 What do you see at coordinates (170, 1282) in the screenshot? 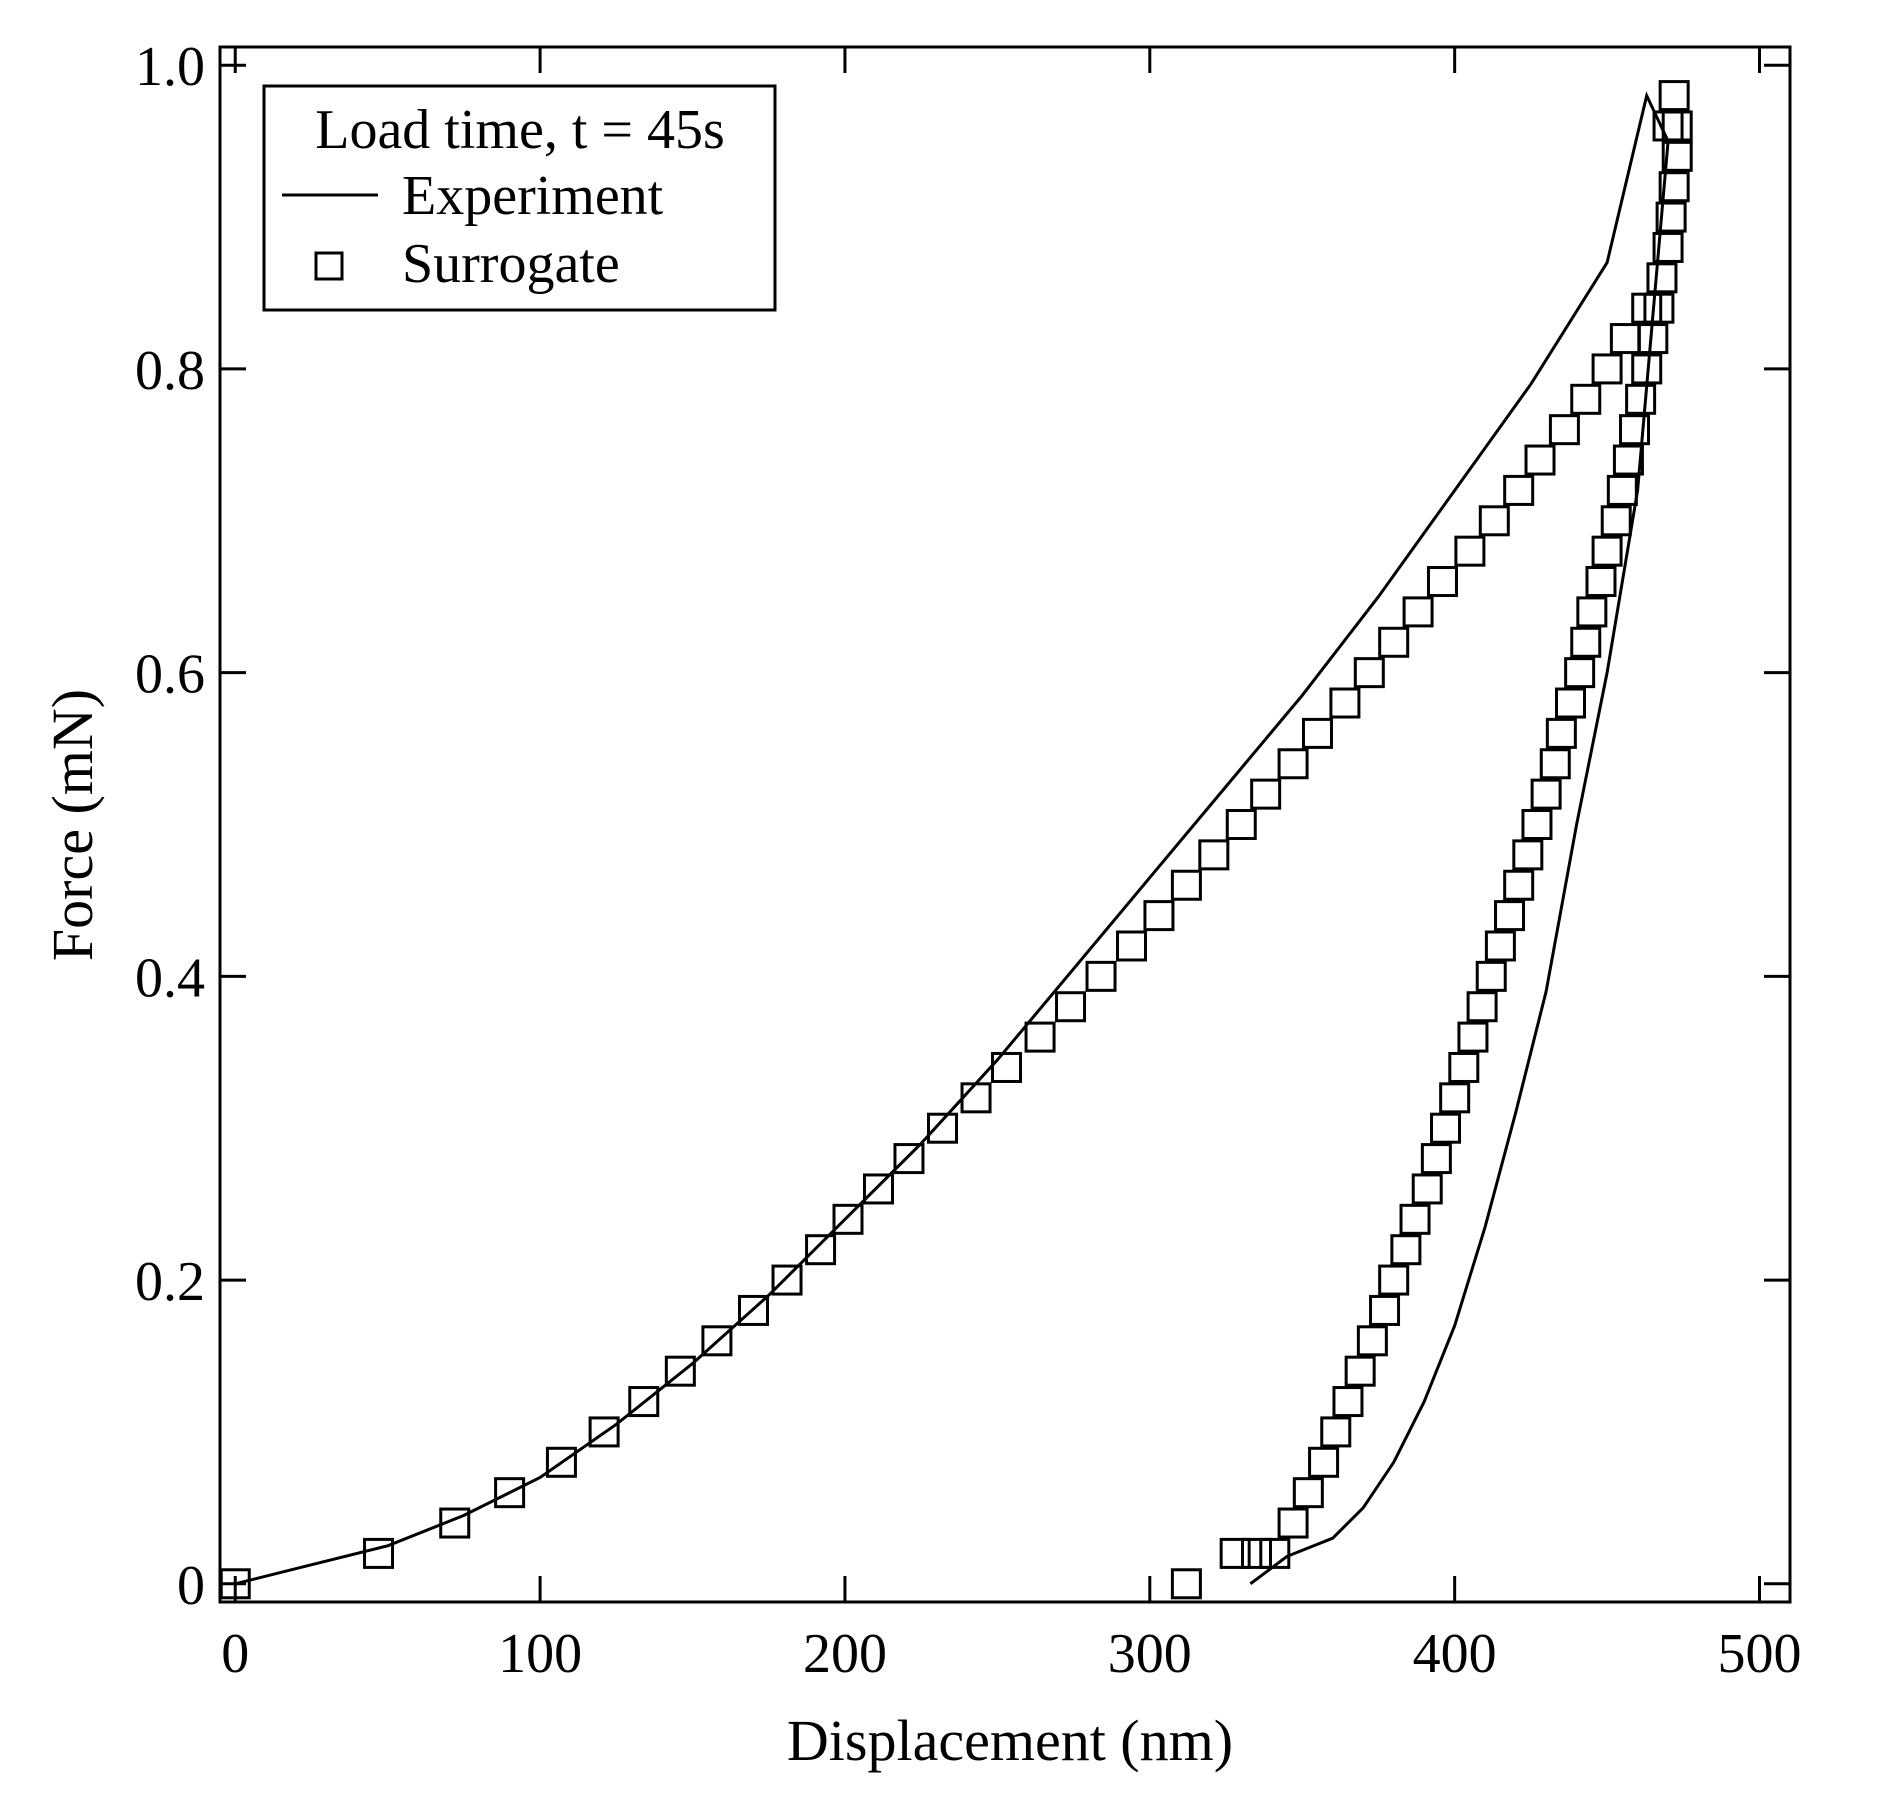
I see `y-tick-label: 0.2` at bounding box center [170, 1282].